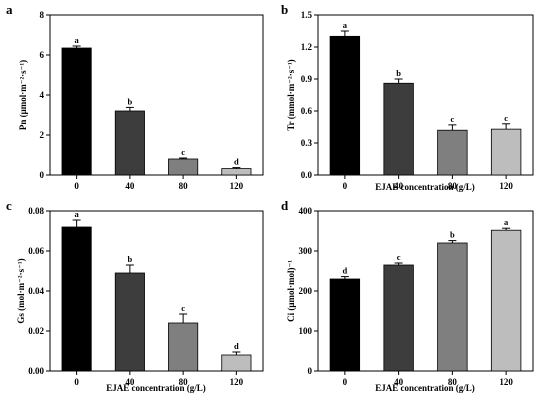 This screenshot has height=404, width=550. I want to click on panel-letter: d, so click(285, 205).